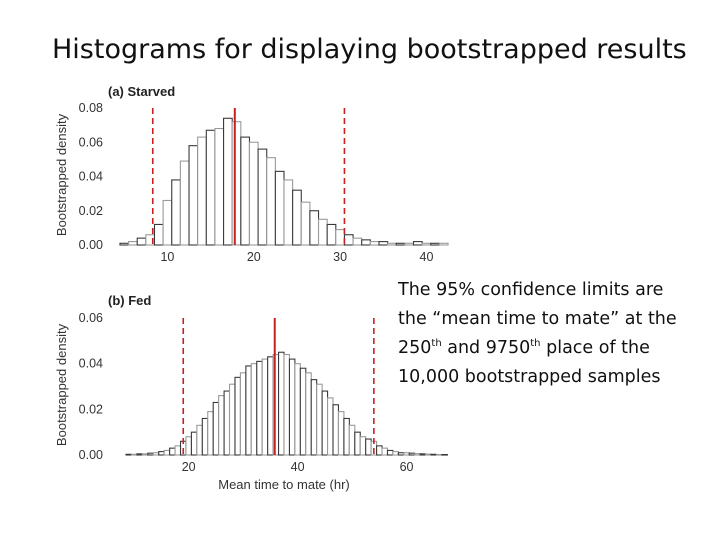 The height and width of the screenshot is (540, 720). What do you see at coordinates (535, 344) in the screenshot?
I see `caption-sup-th-2: th` at bounding box center [535, 344].